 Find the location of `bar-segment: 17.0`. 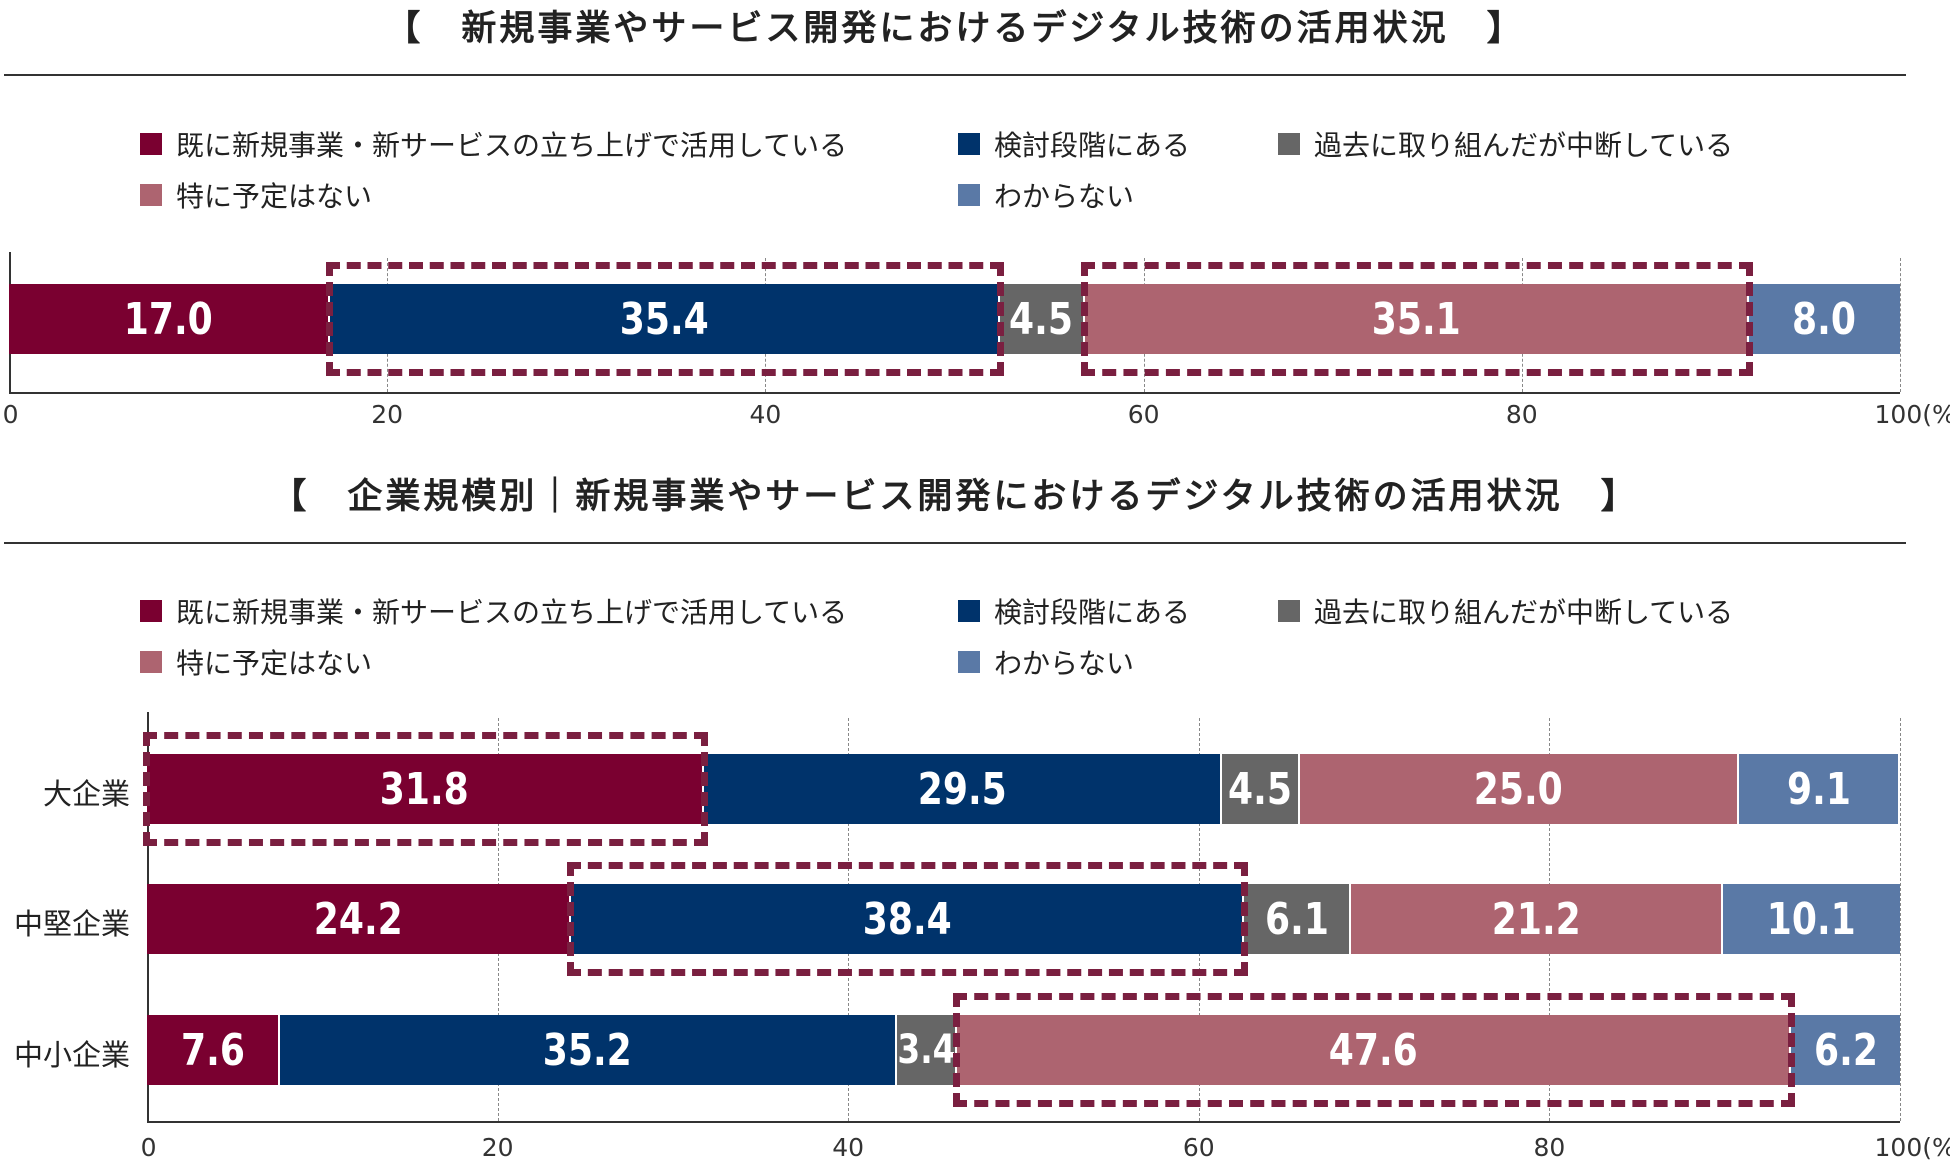

bar-segment: 17.0 is located at coordinates (170, 319).